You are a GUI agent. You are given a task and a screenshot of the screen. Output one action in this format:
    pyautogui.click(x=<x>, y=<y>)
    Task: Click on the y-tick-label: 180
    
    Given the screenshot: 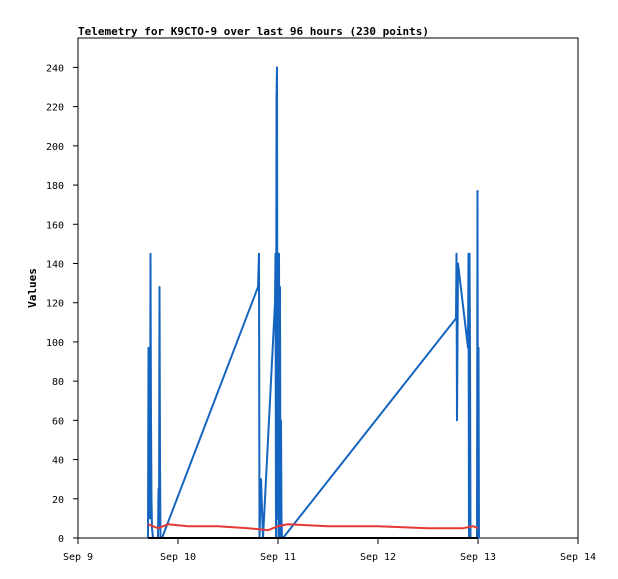 What is the action you would take?
    pyautogui.click(x=55, y=186)
    